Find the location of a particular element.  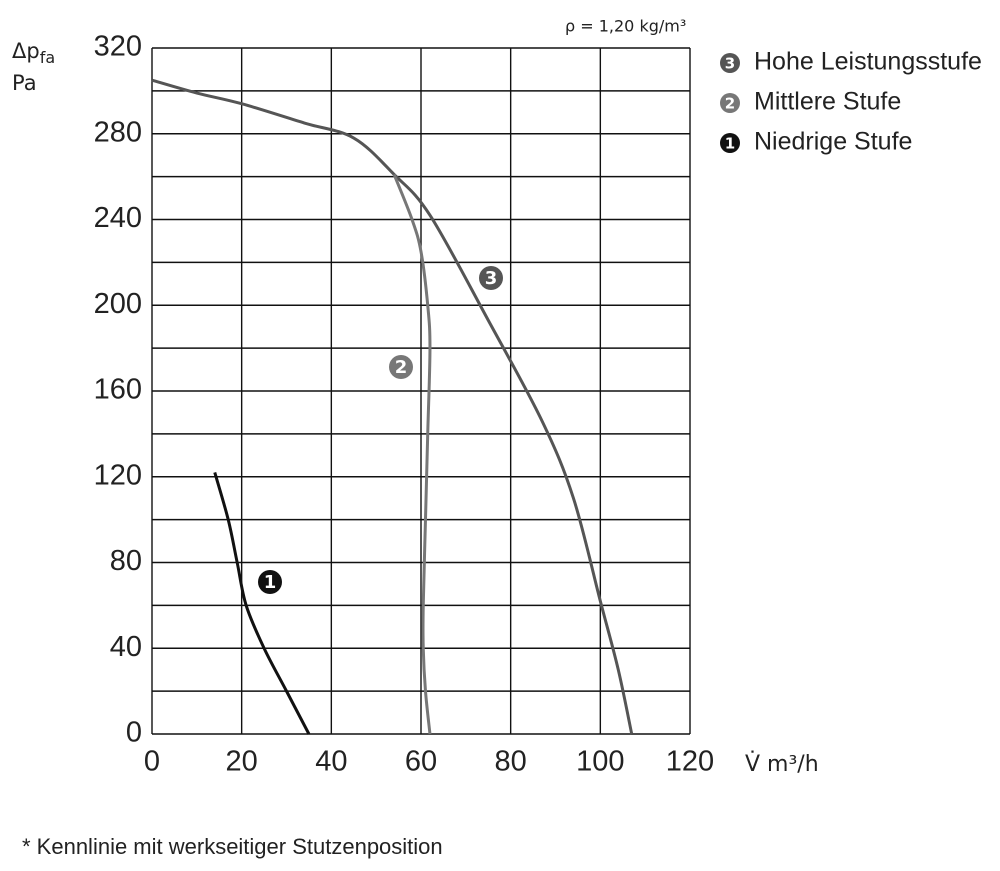

legend-label: Hohe Leistungsstufe is located at coordinates (868, 62).